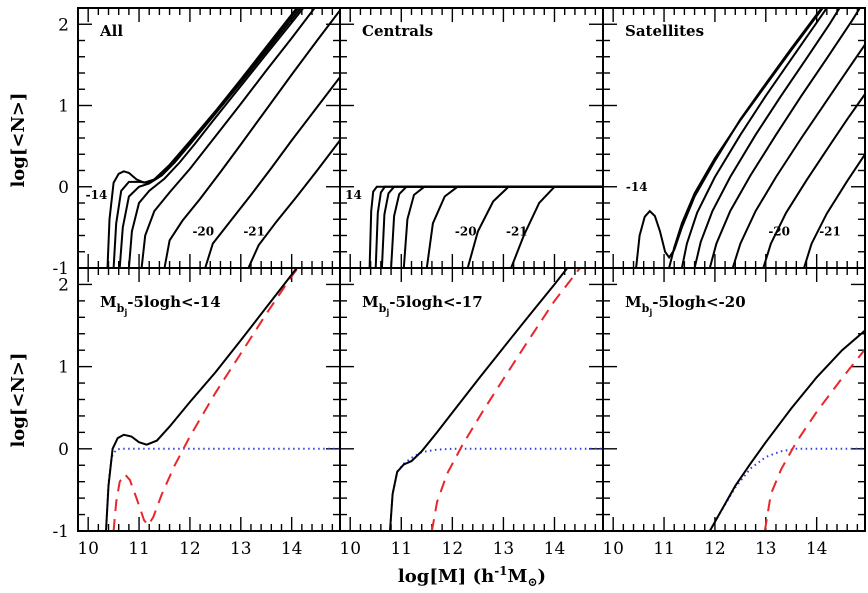 The image size is (868, 593). I want to click on y-axis-label-top: log[<N>], so click(18, 139).